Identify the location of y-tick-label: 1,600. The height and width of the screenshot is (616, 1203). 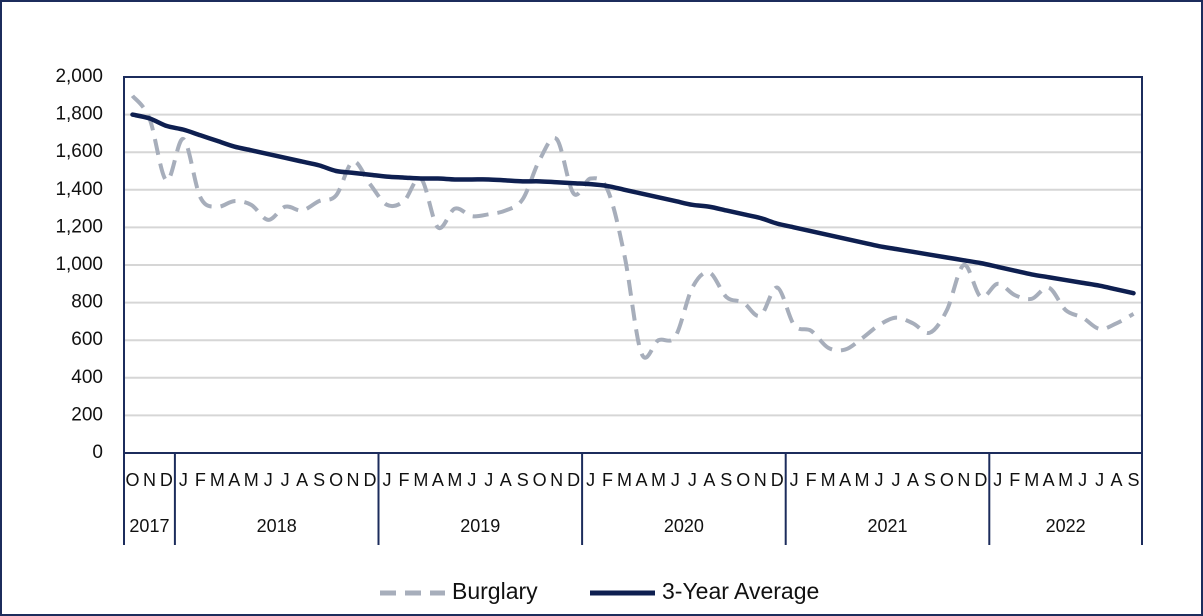
(79, 151).